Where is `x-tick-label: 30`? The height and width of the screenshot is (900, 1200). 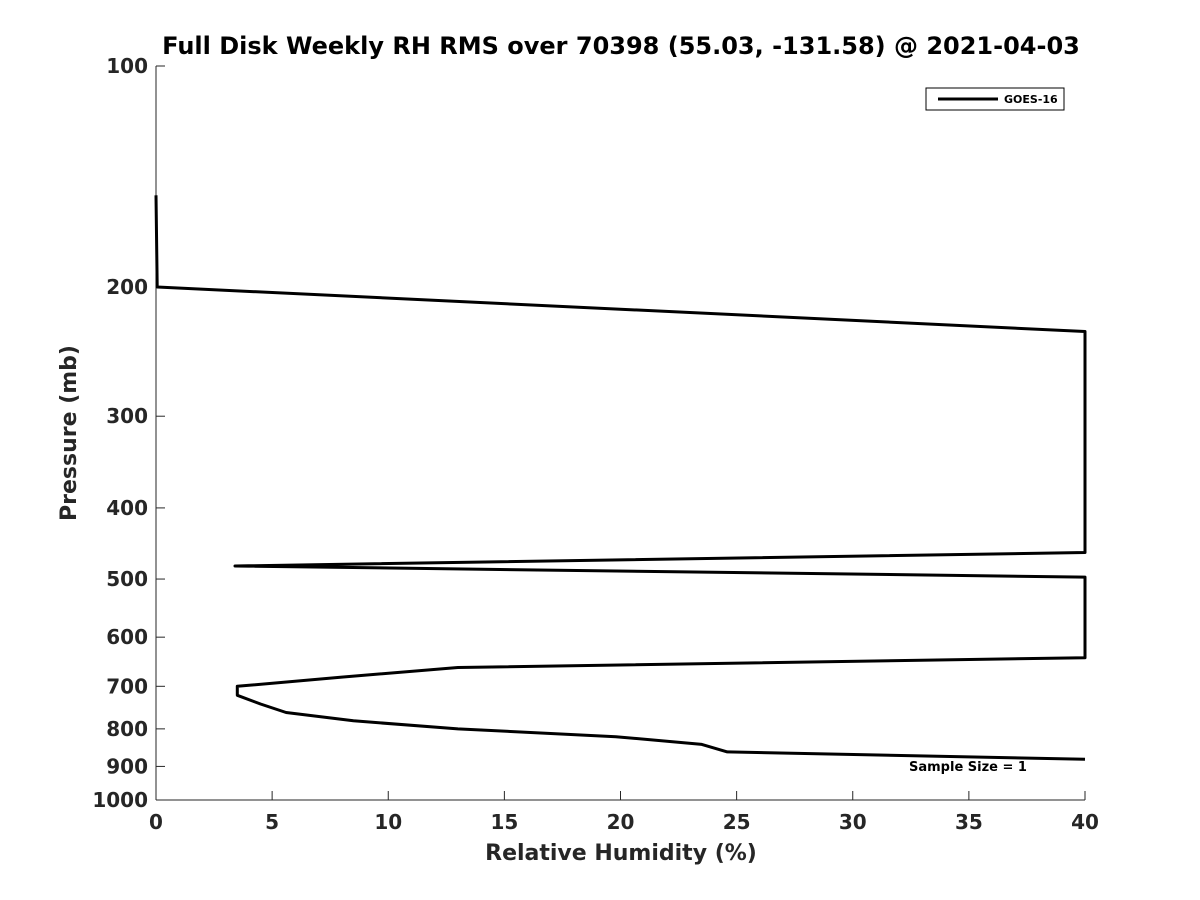 x-tick-label: 30 is located at coordinates (853, 822).